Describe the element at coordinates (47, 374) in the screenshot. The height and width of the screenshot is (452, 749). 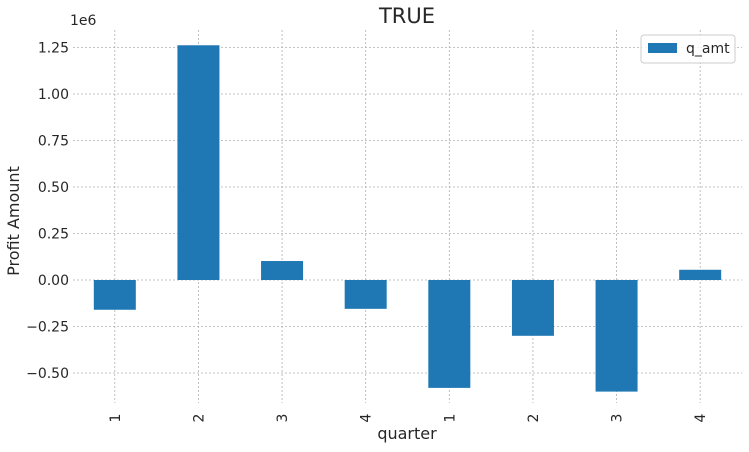
I see `y-tick-label: −0.50` at that location.